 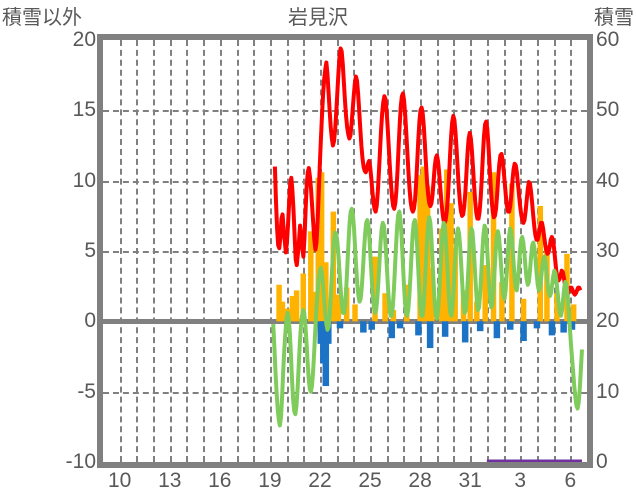 What do you see at coordinates (608, 250) in the screenshot?
I see `right-axis-tick-label: 30` at bounding box center [608, 250].